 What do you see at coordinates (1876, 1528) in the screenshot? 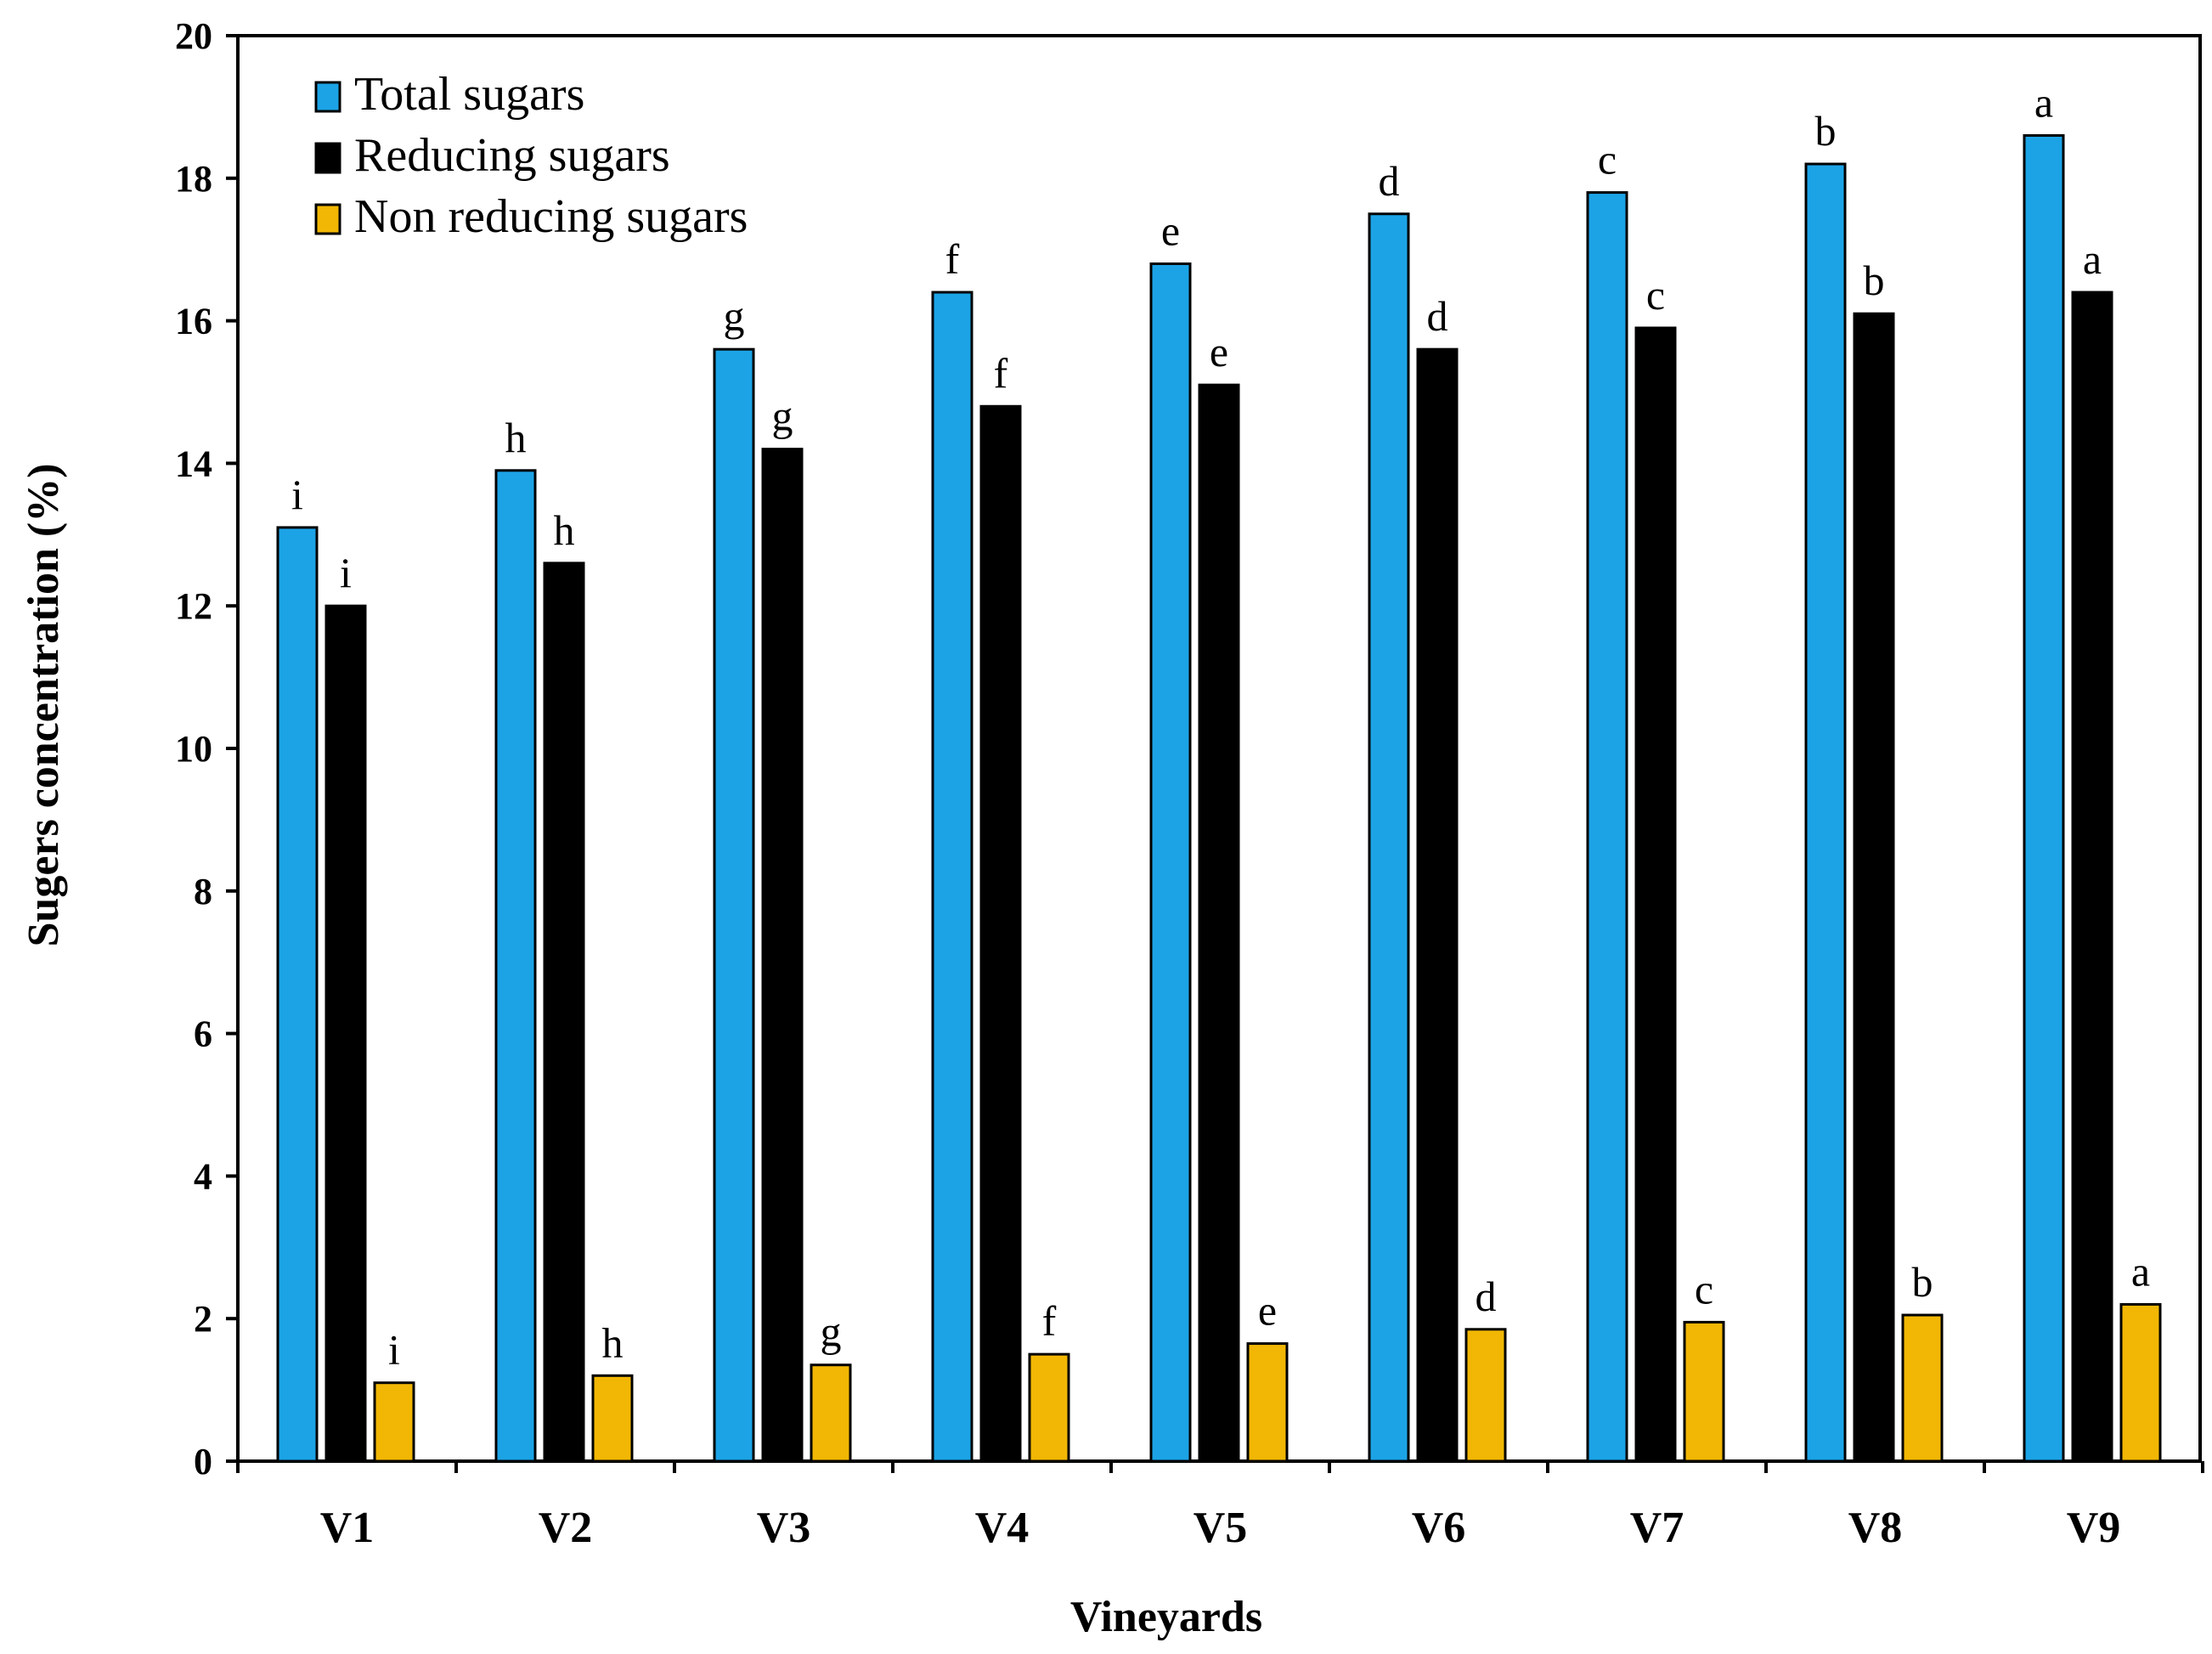
I see `x-category-label-v8: V8` at bounding box center [1876, 1528].